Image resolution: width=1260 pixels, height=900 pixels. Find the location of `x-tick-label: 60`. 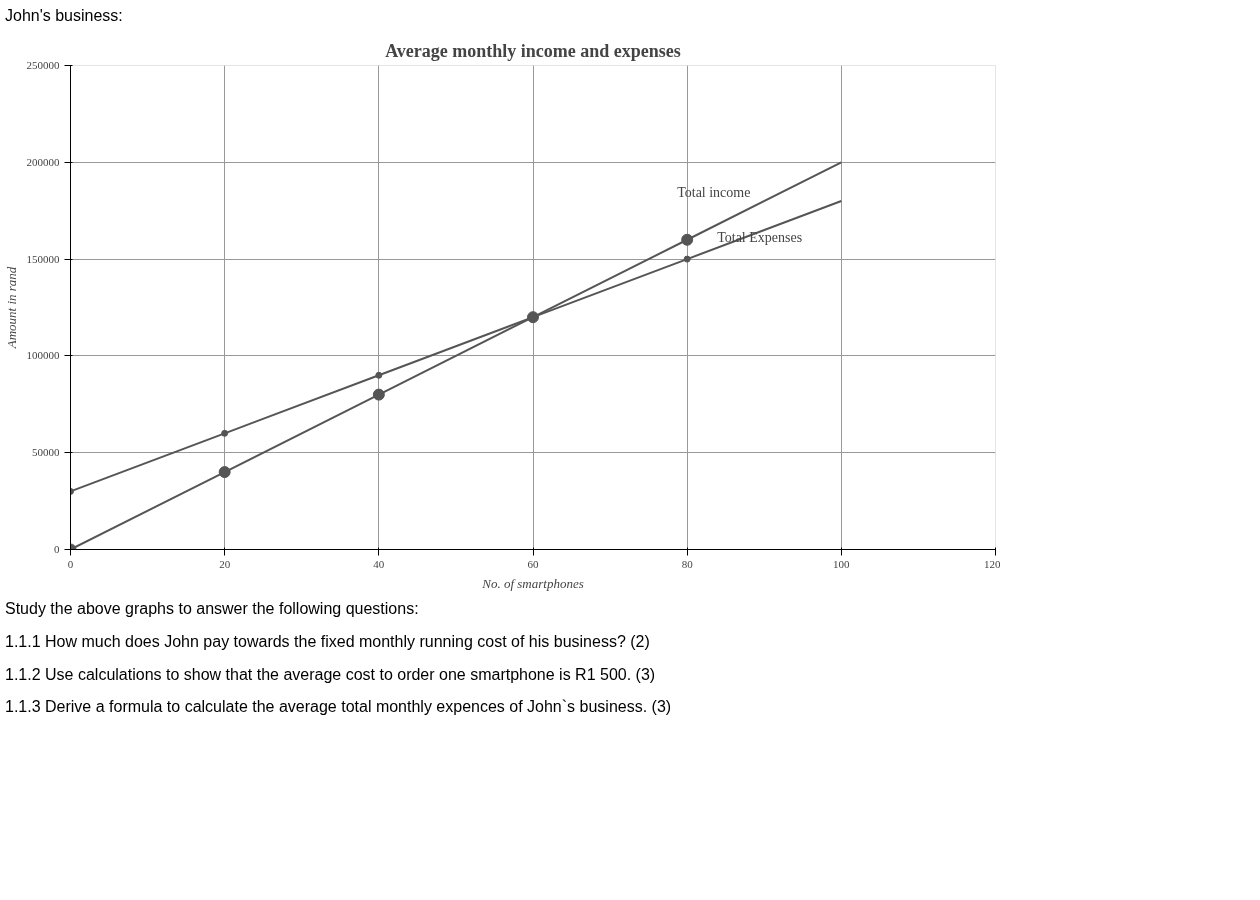

x-tick-label: 60 is located at coordinates (533, 563).